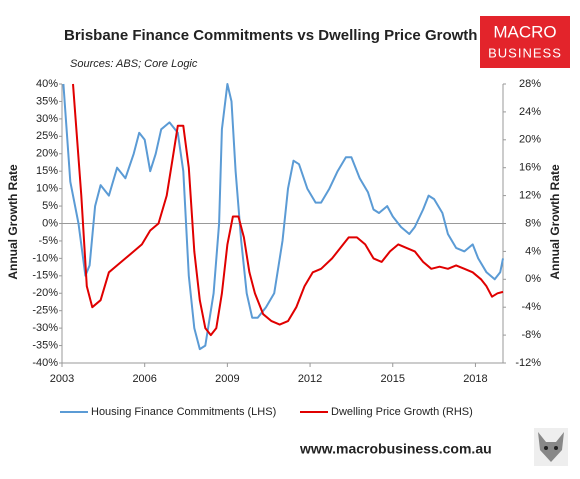 Image resolution: width=580 pixels, height=479 pixels. I want to click on y-tick-label: 30%, so click(47, 119).